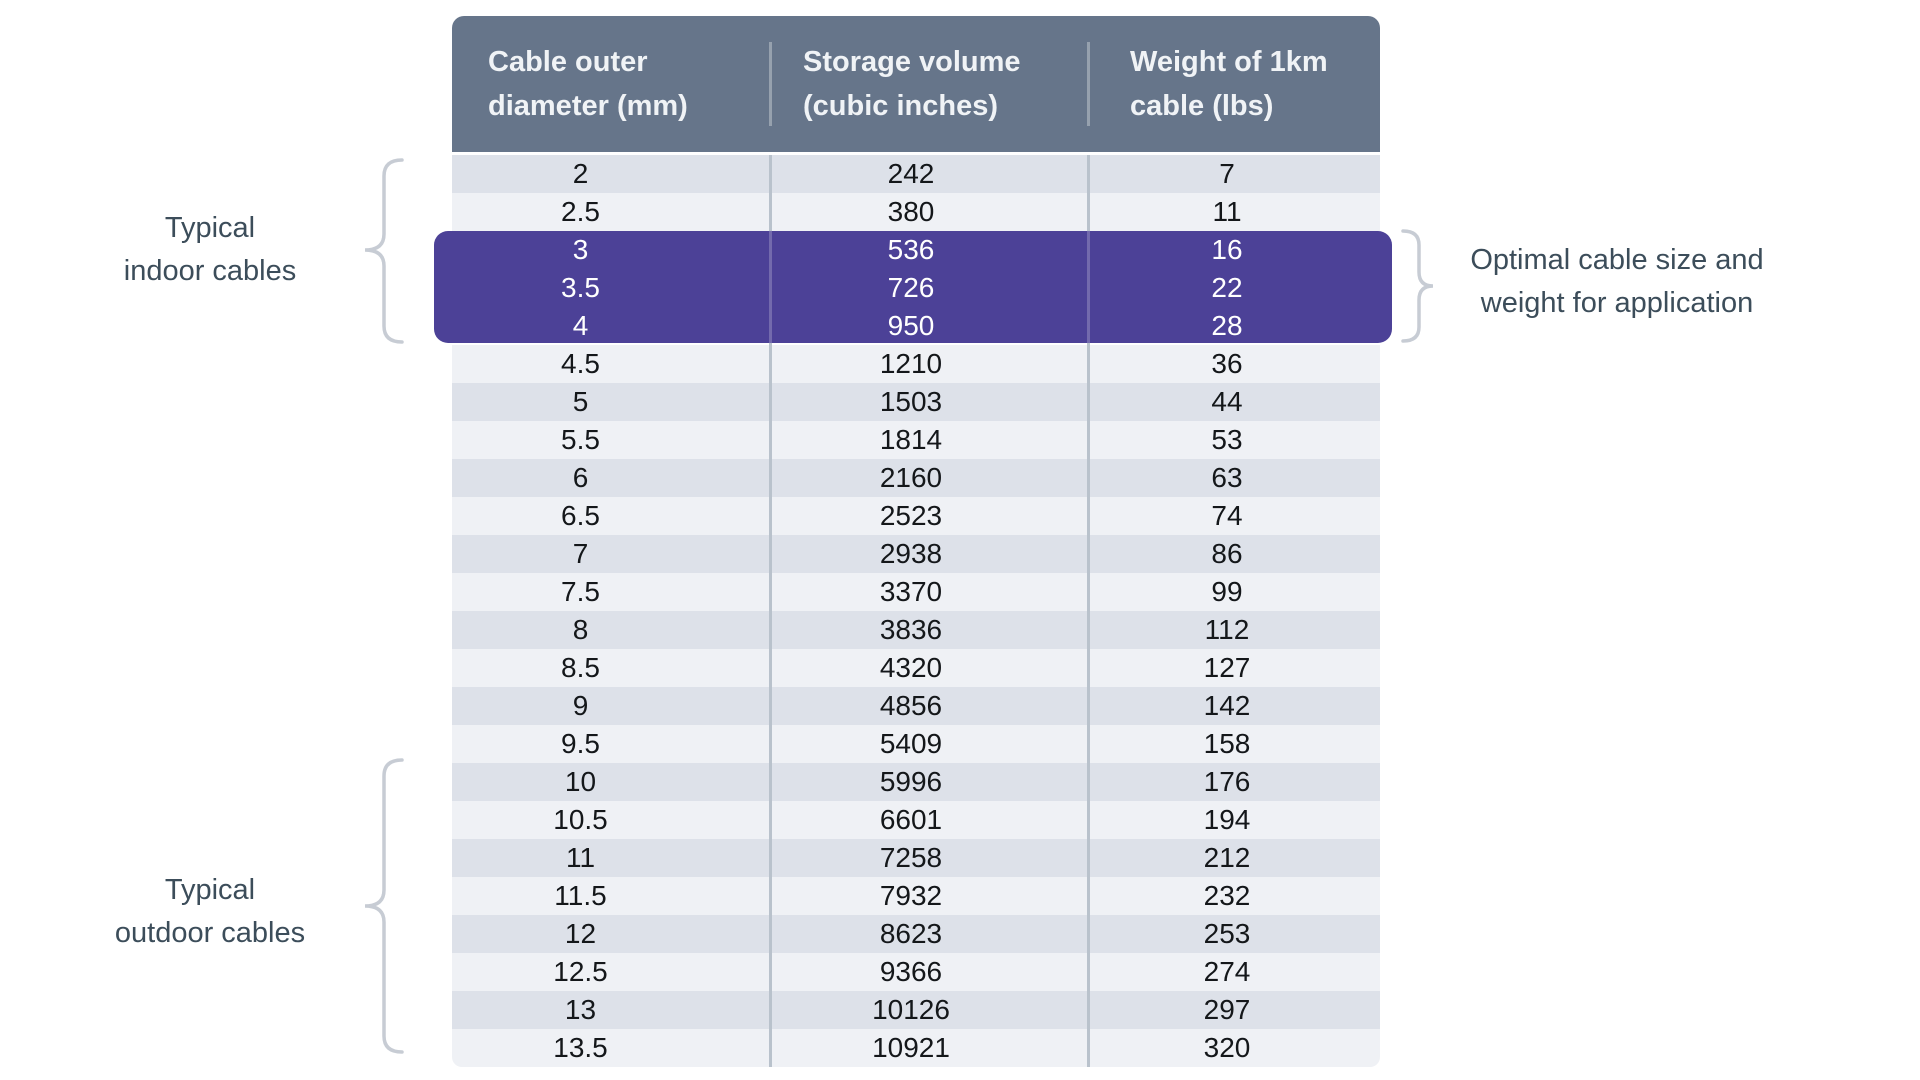  Describe the element at coordinates (580, 515) in the screenshot. I see `table-cell: 6.5` at that location.